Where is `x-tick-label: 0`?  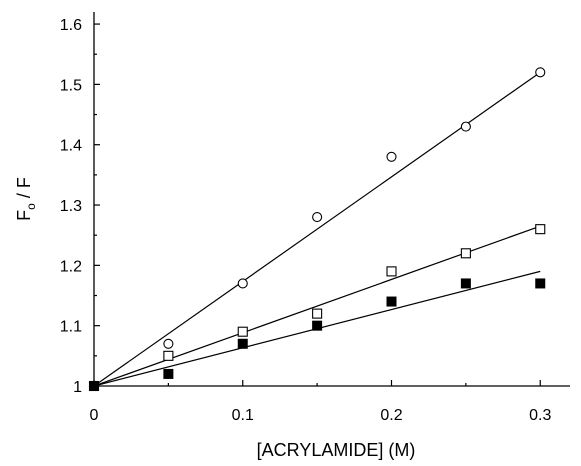
x-tick-label: 0 is located at coordinates (94, 415).